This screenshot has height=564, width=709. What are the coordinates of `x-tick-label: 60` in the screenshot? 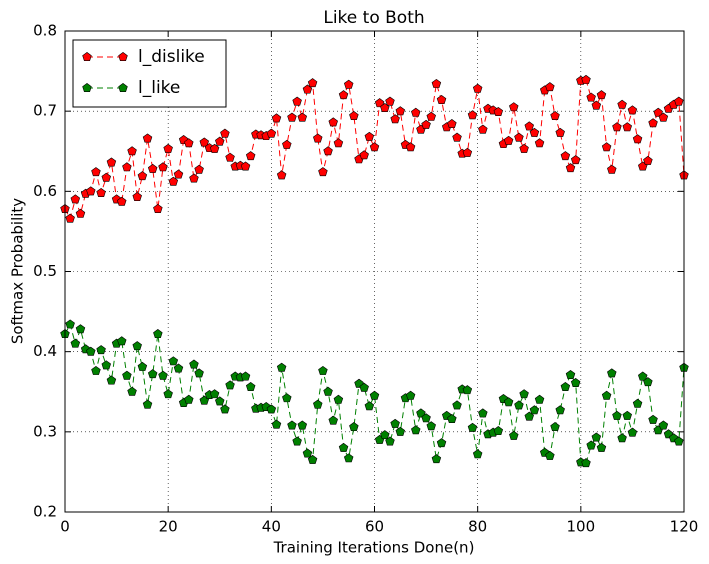 It's located at (374, 527).